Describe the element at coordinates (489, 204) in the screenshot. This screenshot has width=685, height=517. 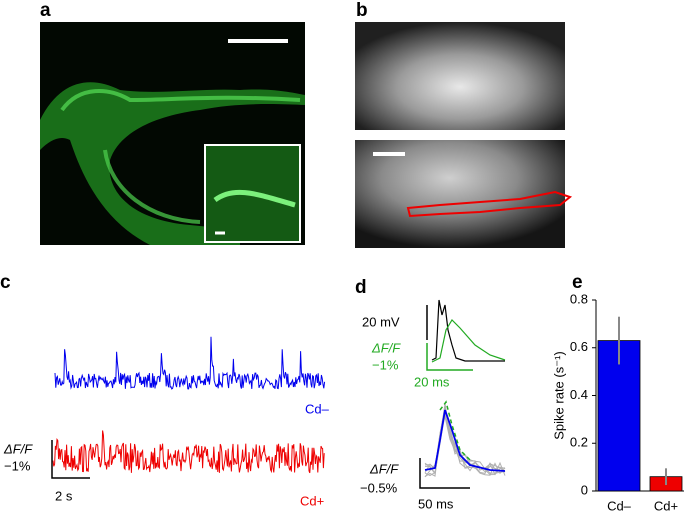
I see `roi` at that location.